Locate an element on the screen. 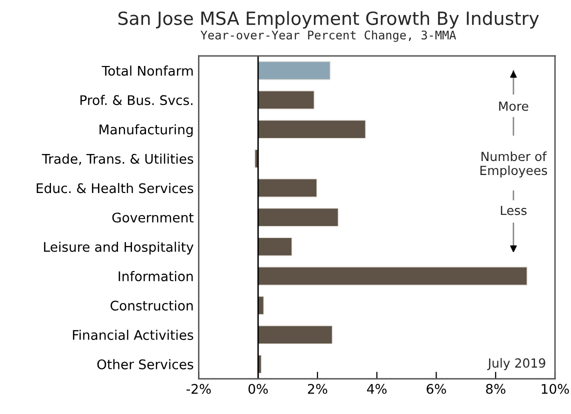 This screenshot has width=571, height=414. y-tick-label: Total Nonfarm is located at coordinates (147, 71).